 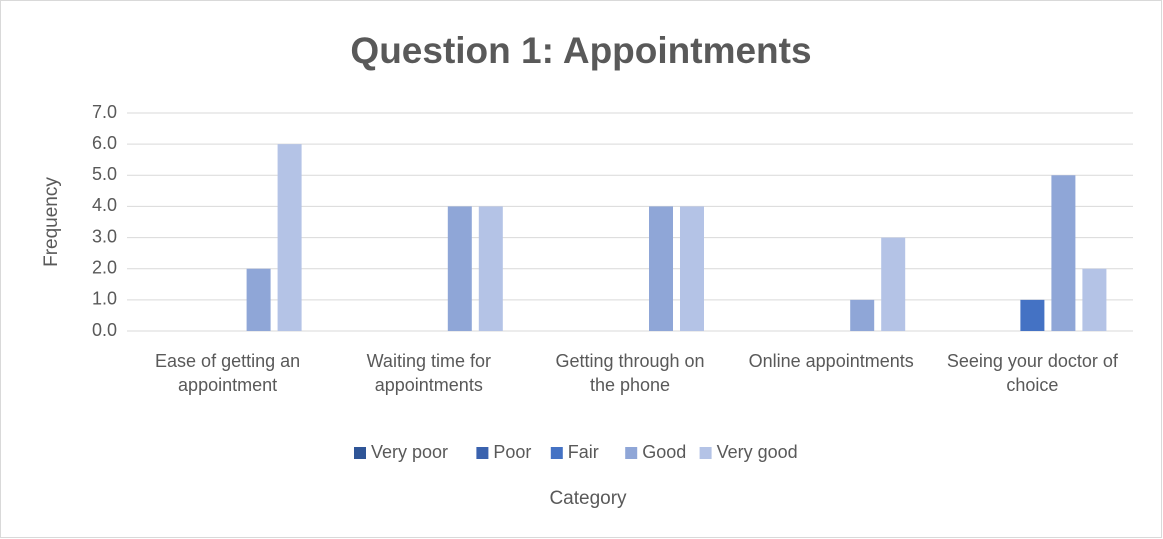 What do you see at coordinates (104, 299) in the screenshot?
I see `y-tick-label: 1.0` at bounding box center [104, 299].